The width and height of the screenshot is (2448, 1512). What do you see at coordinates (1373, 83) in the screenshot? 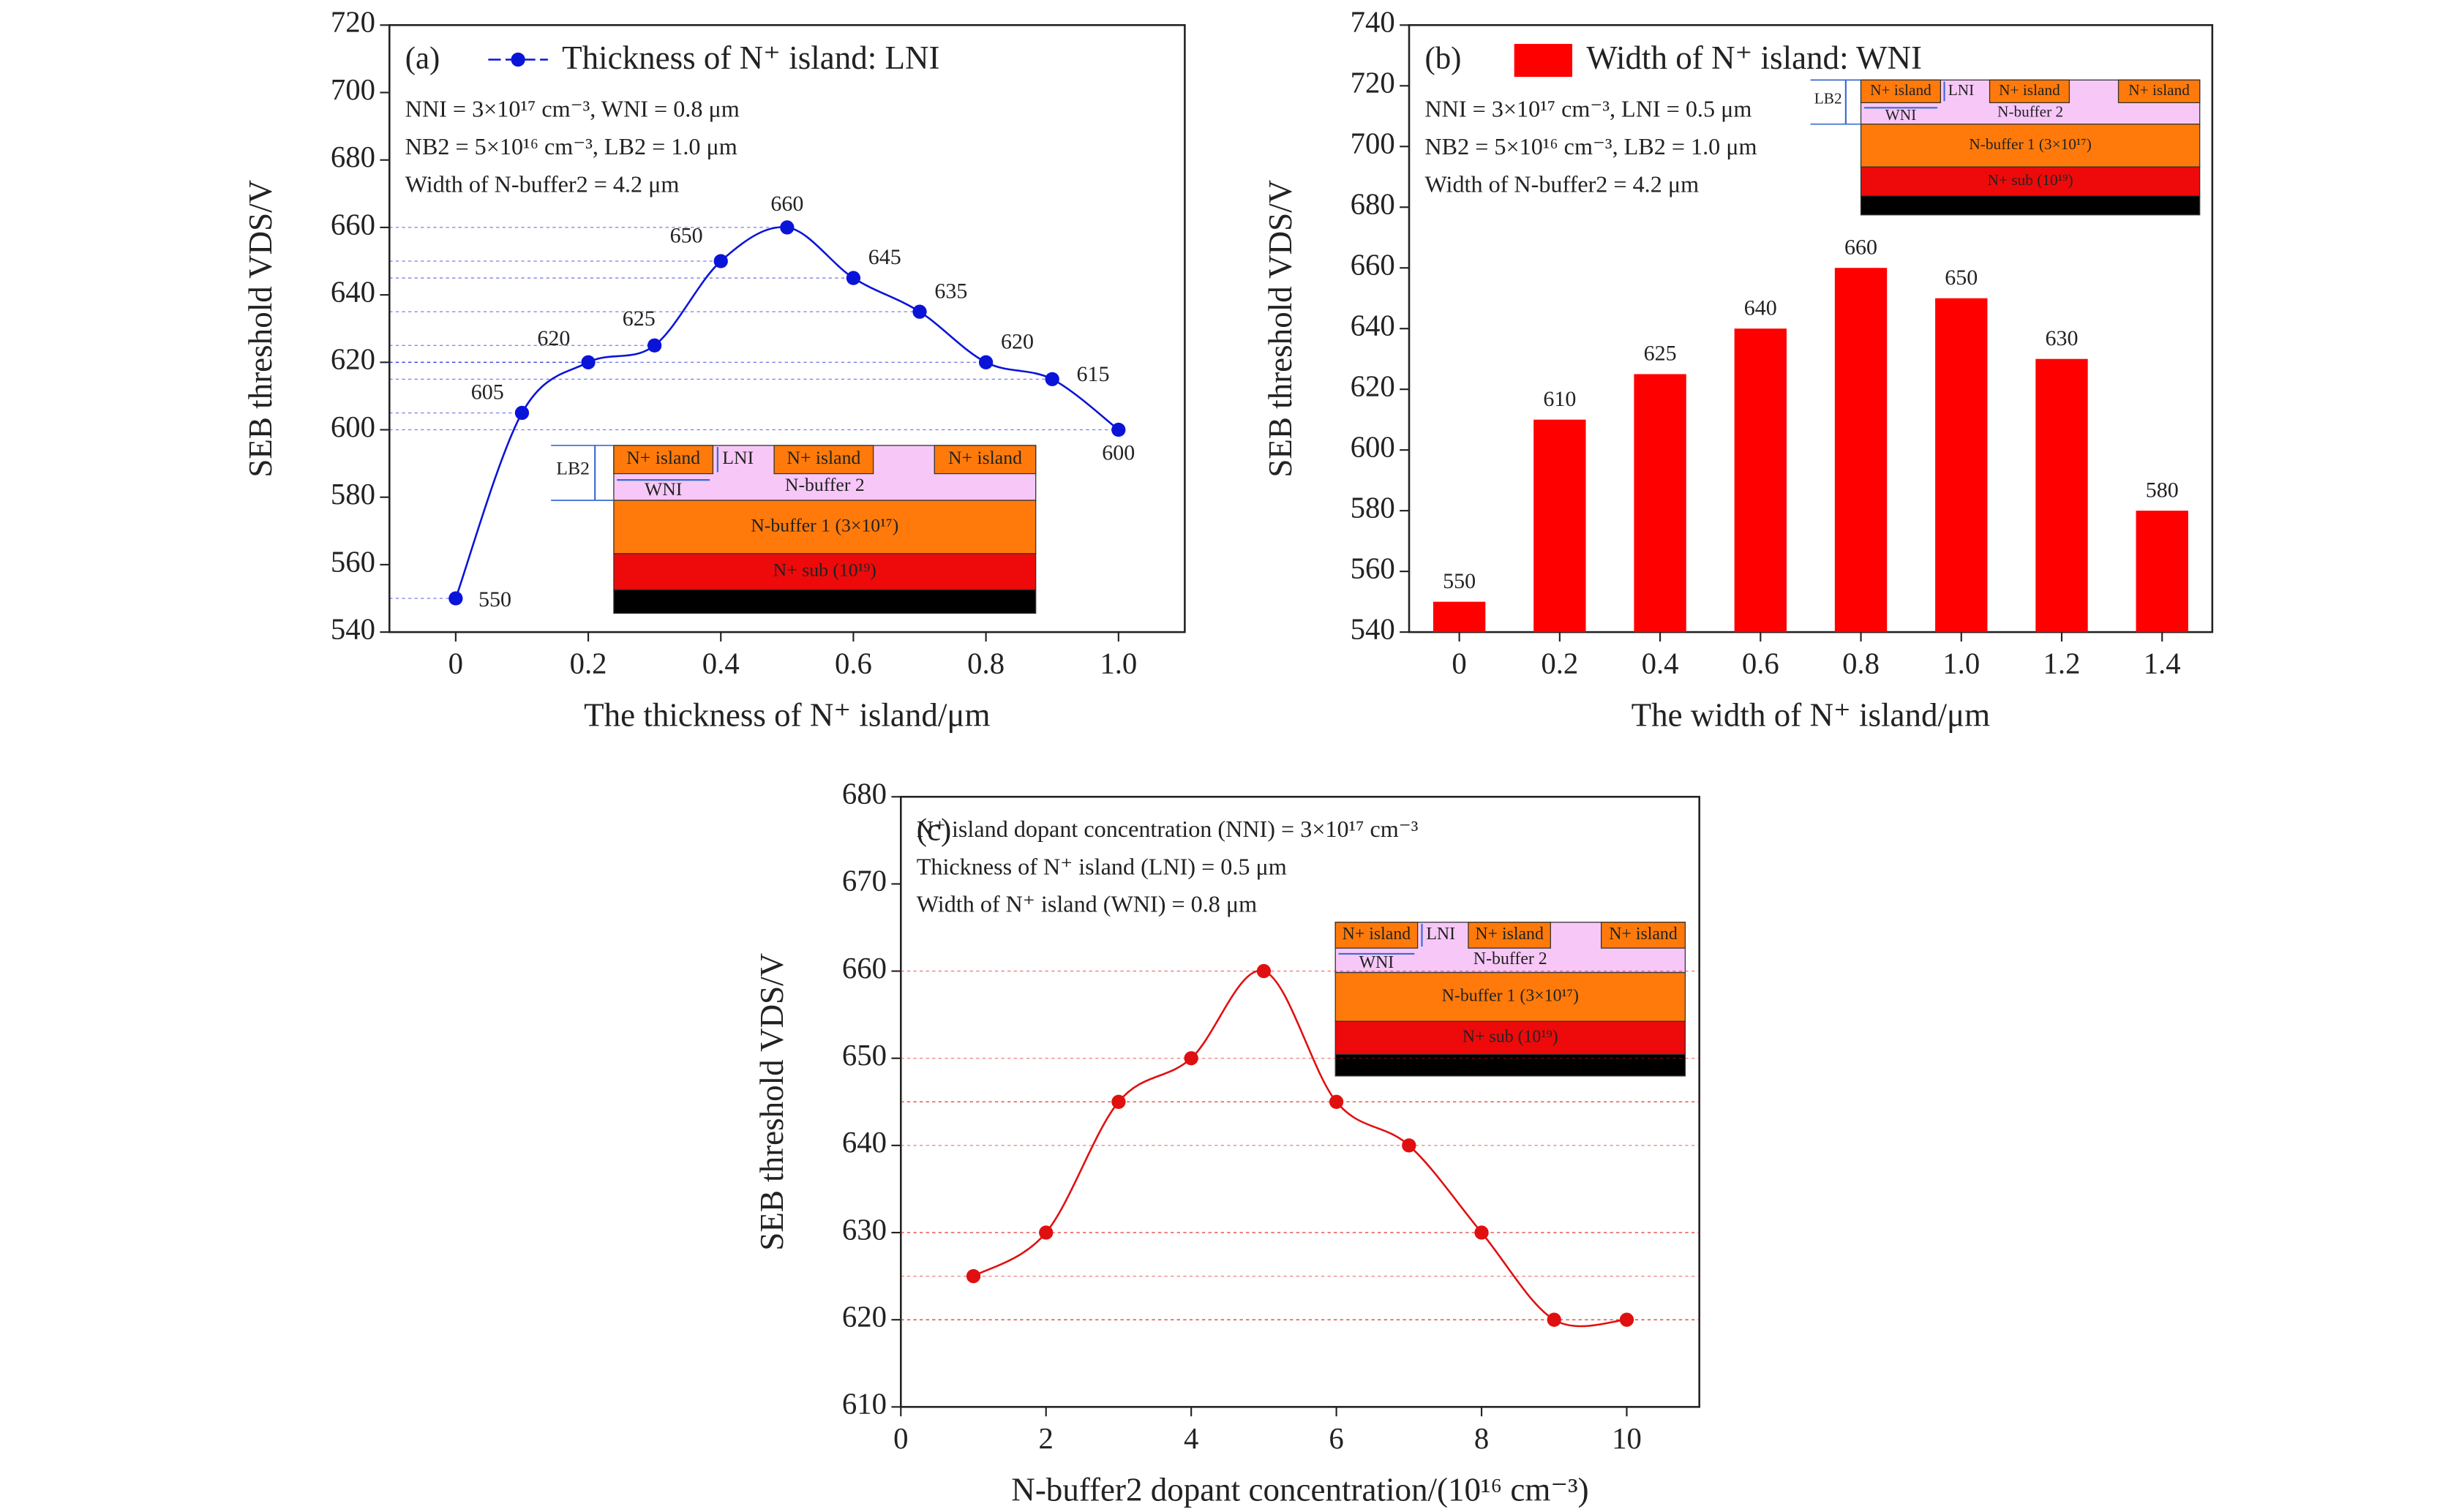
I see `y-tick-label: 720` at bounding box center [1373, 83].